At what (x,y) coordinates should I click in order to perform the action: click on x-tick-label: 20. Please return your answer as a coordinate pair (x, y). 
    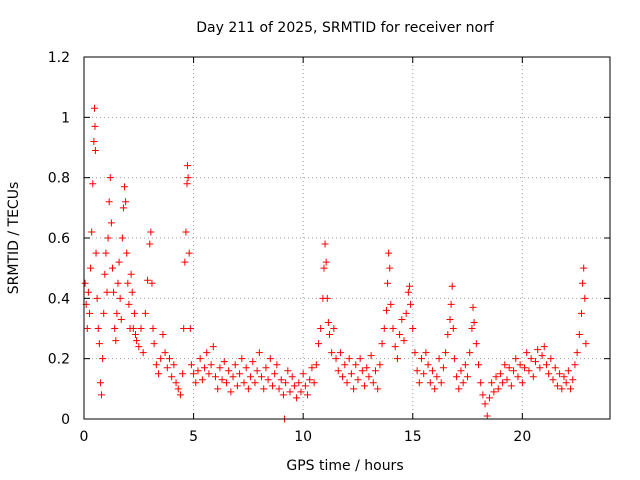
    Looking at the image, I should click on (522, 437).